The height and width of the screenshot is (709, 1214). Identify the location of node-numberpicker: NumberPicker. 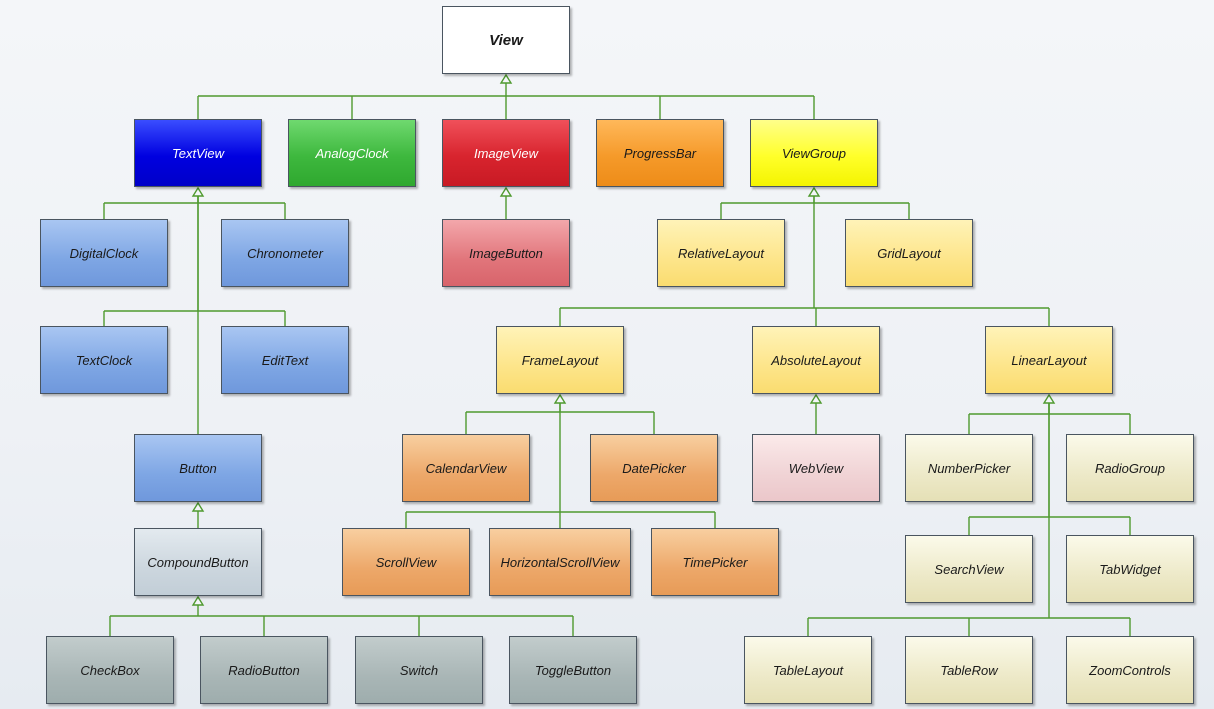
(969, 468).